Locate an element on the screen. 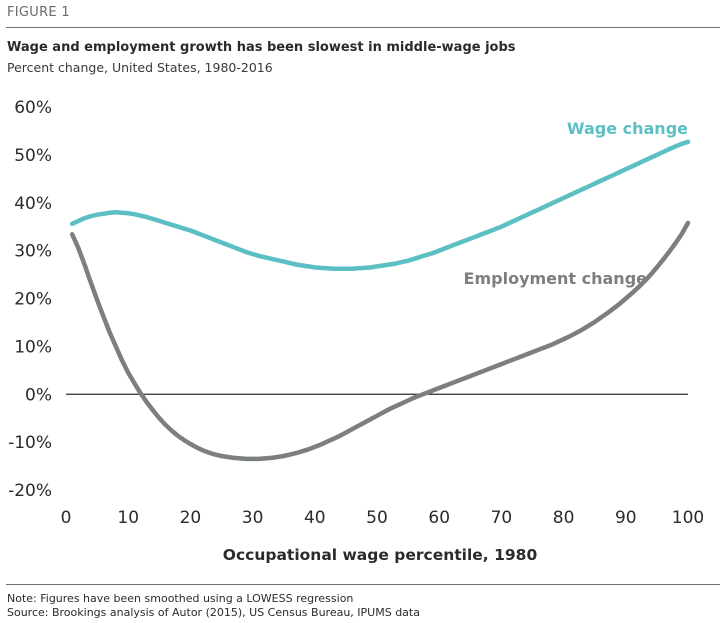 Image resolution: width=725 pixels, height=623 pixels. y-tick-label: 50% is located at coordinates (33, 156).